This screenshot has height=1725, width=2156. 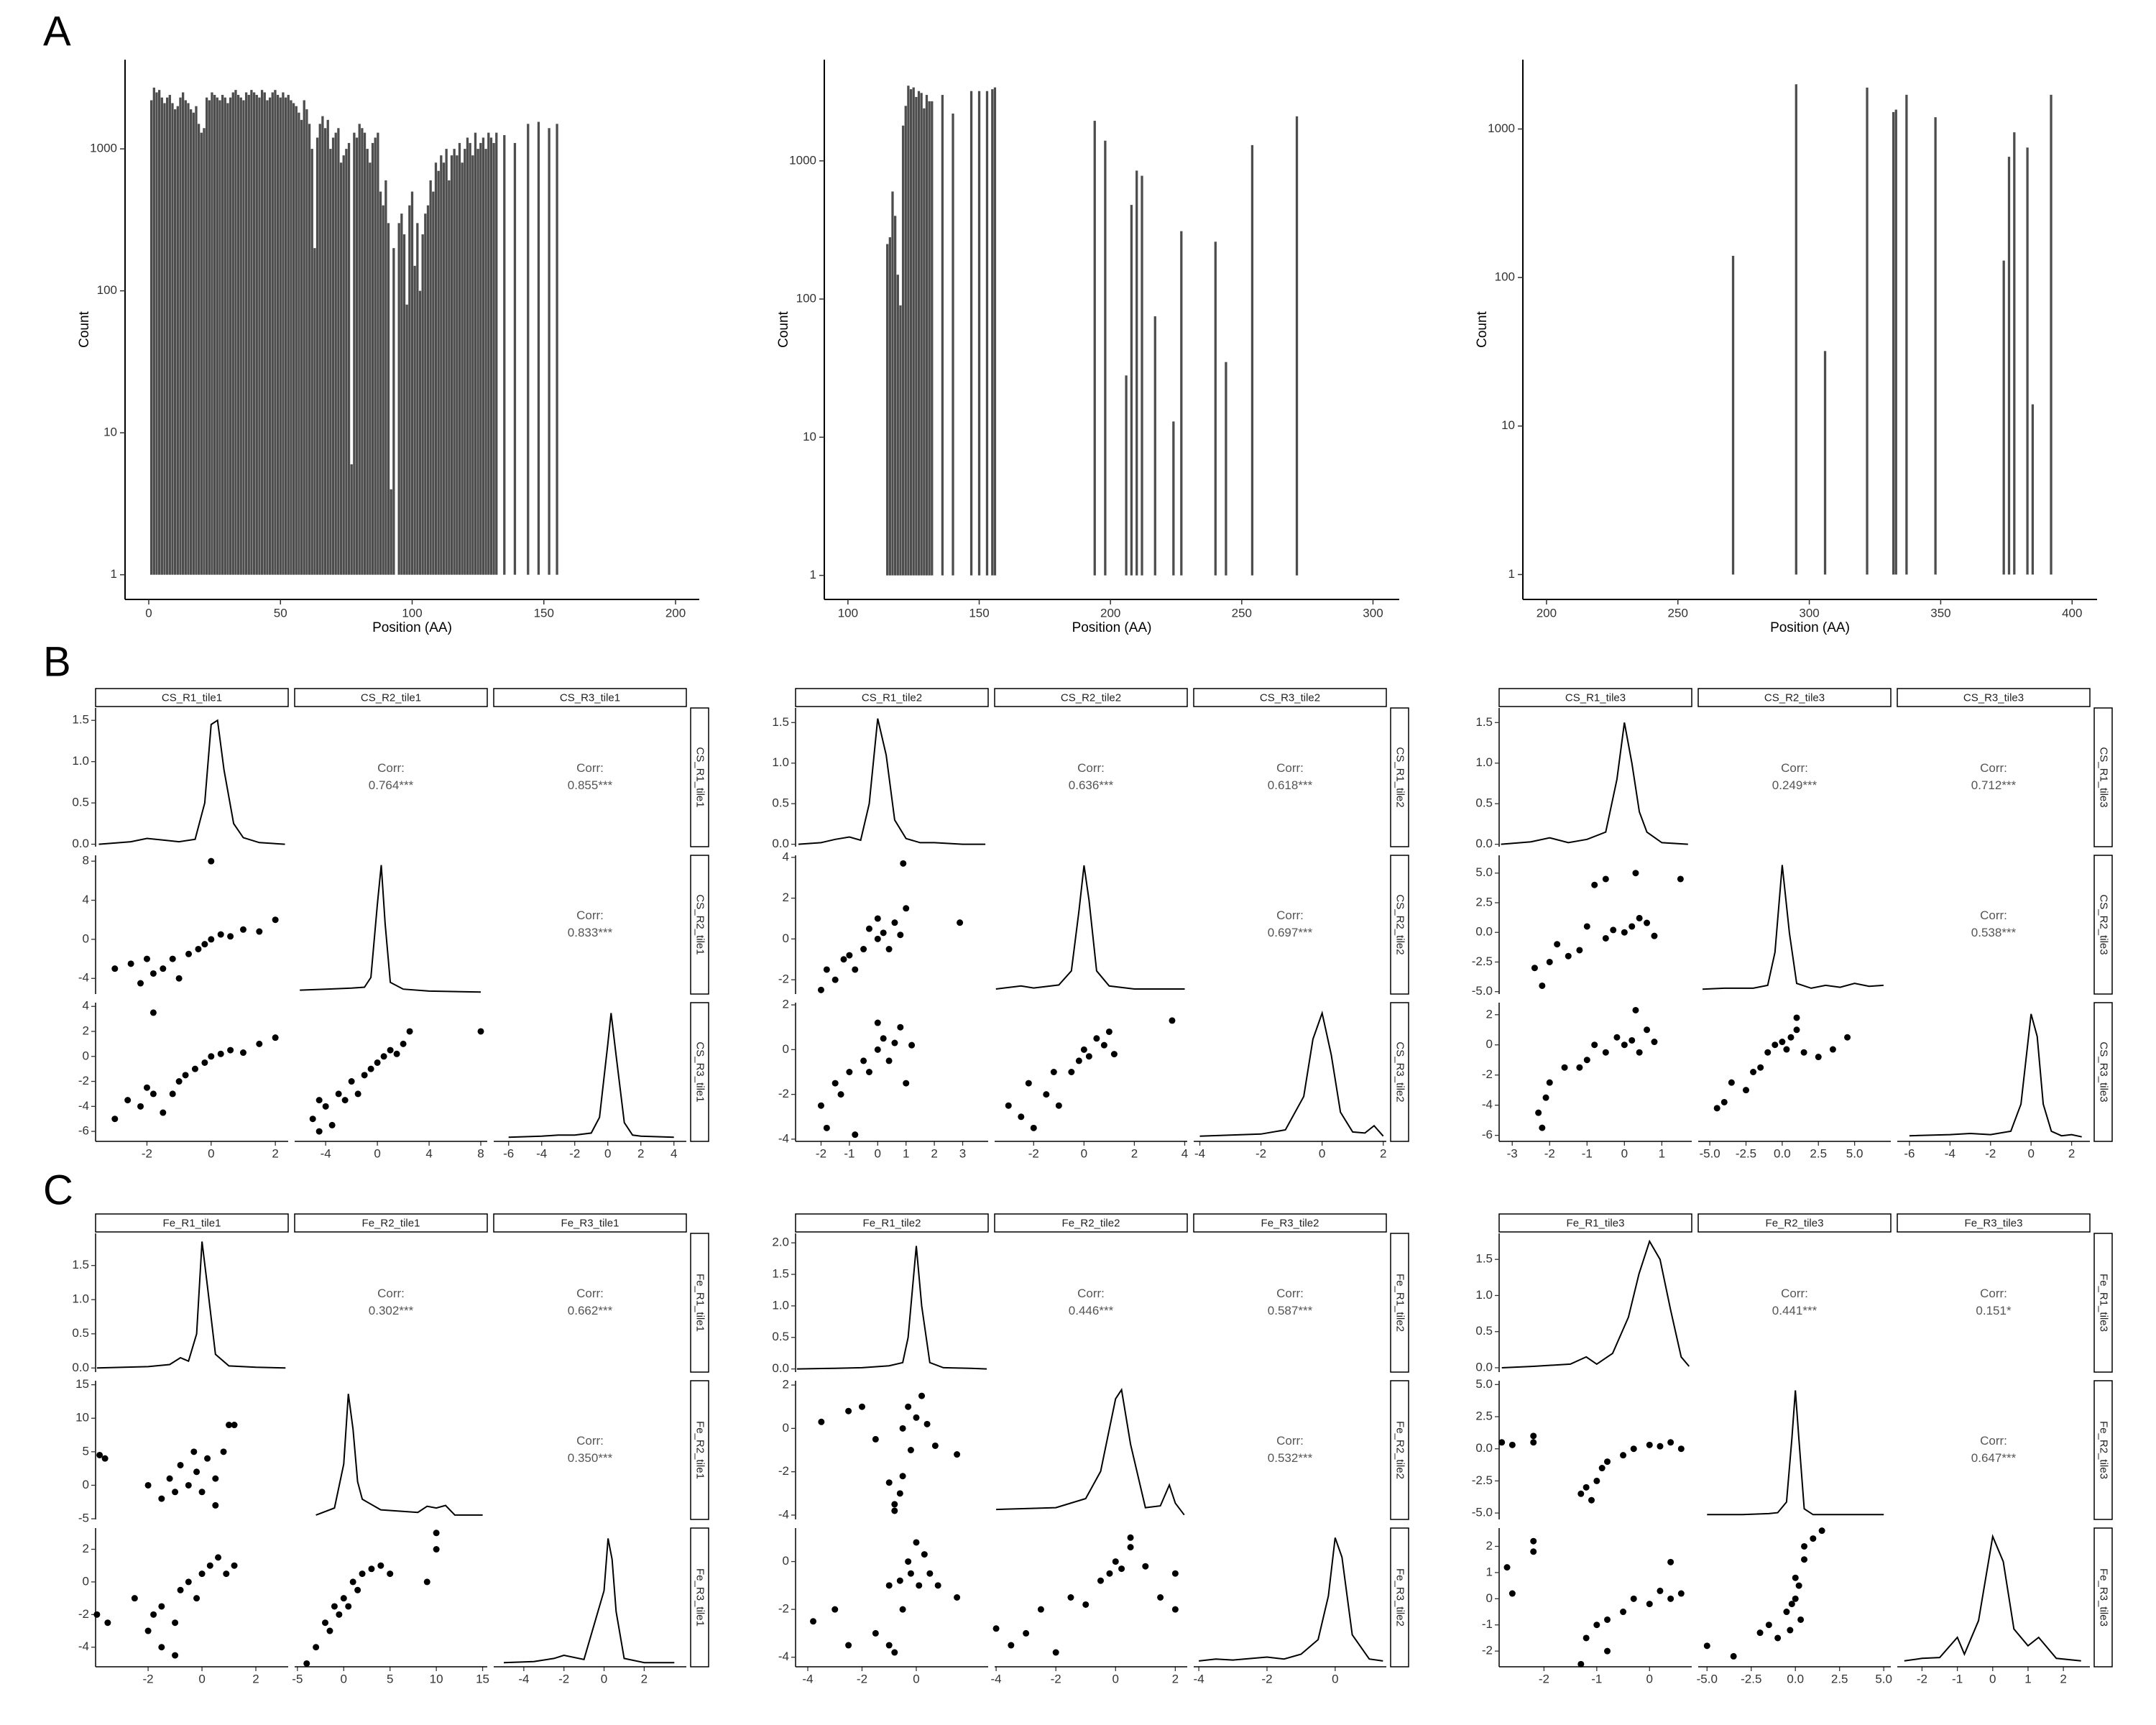 I want to click on strip-label: CS_R3_tile1, so click(x=590, y=697).